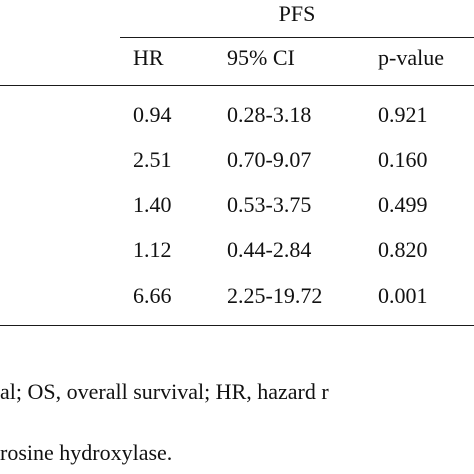  Describe the element at coordinates (403, 249) in the screenshot. I see `p-value-cell: 0.820` at that location.